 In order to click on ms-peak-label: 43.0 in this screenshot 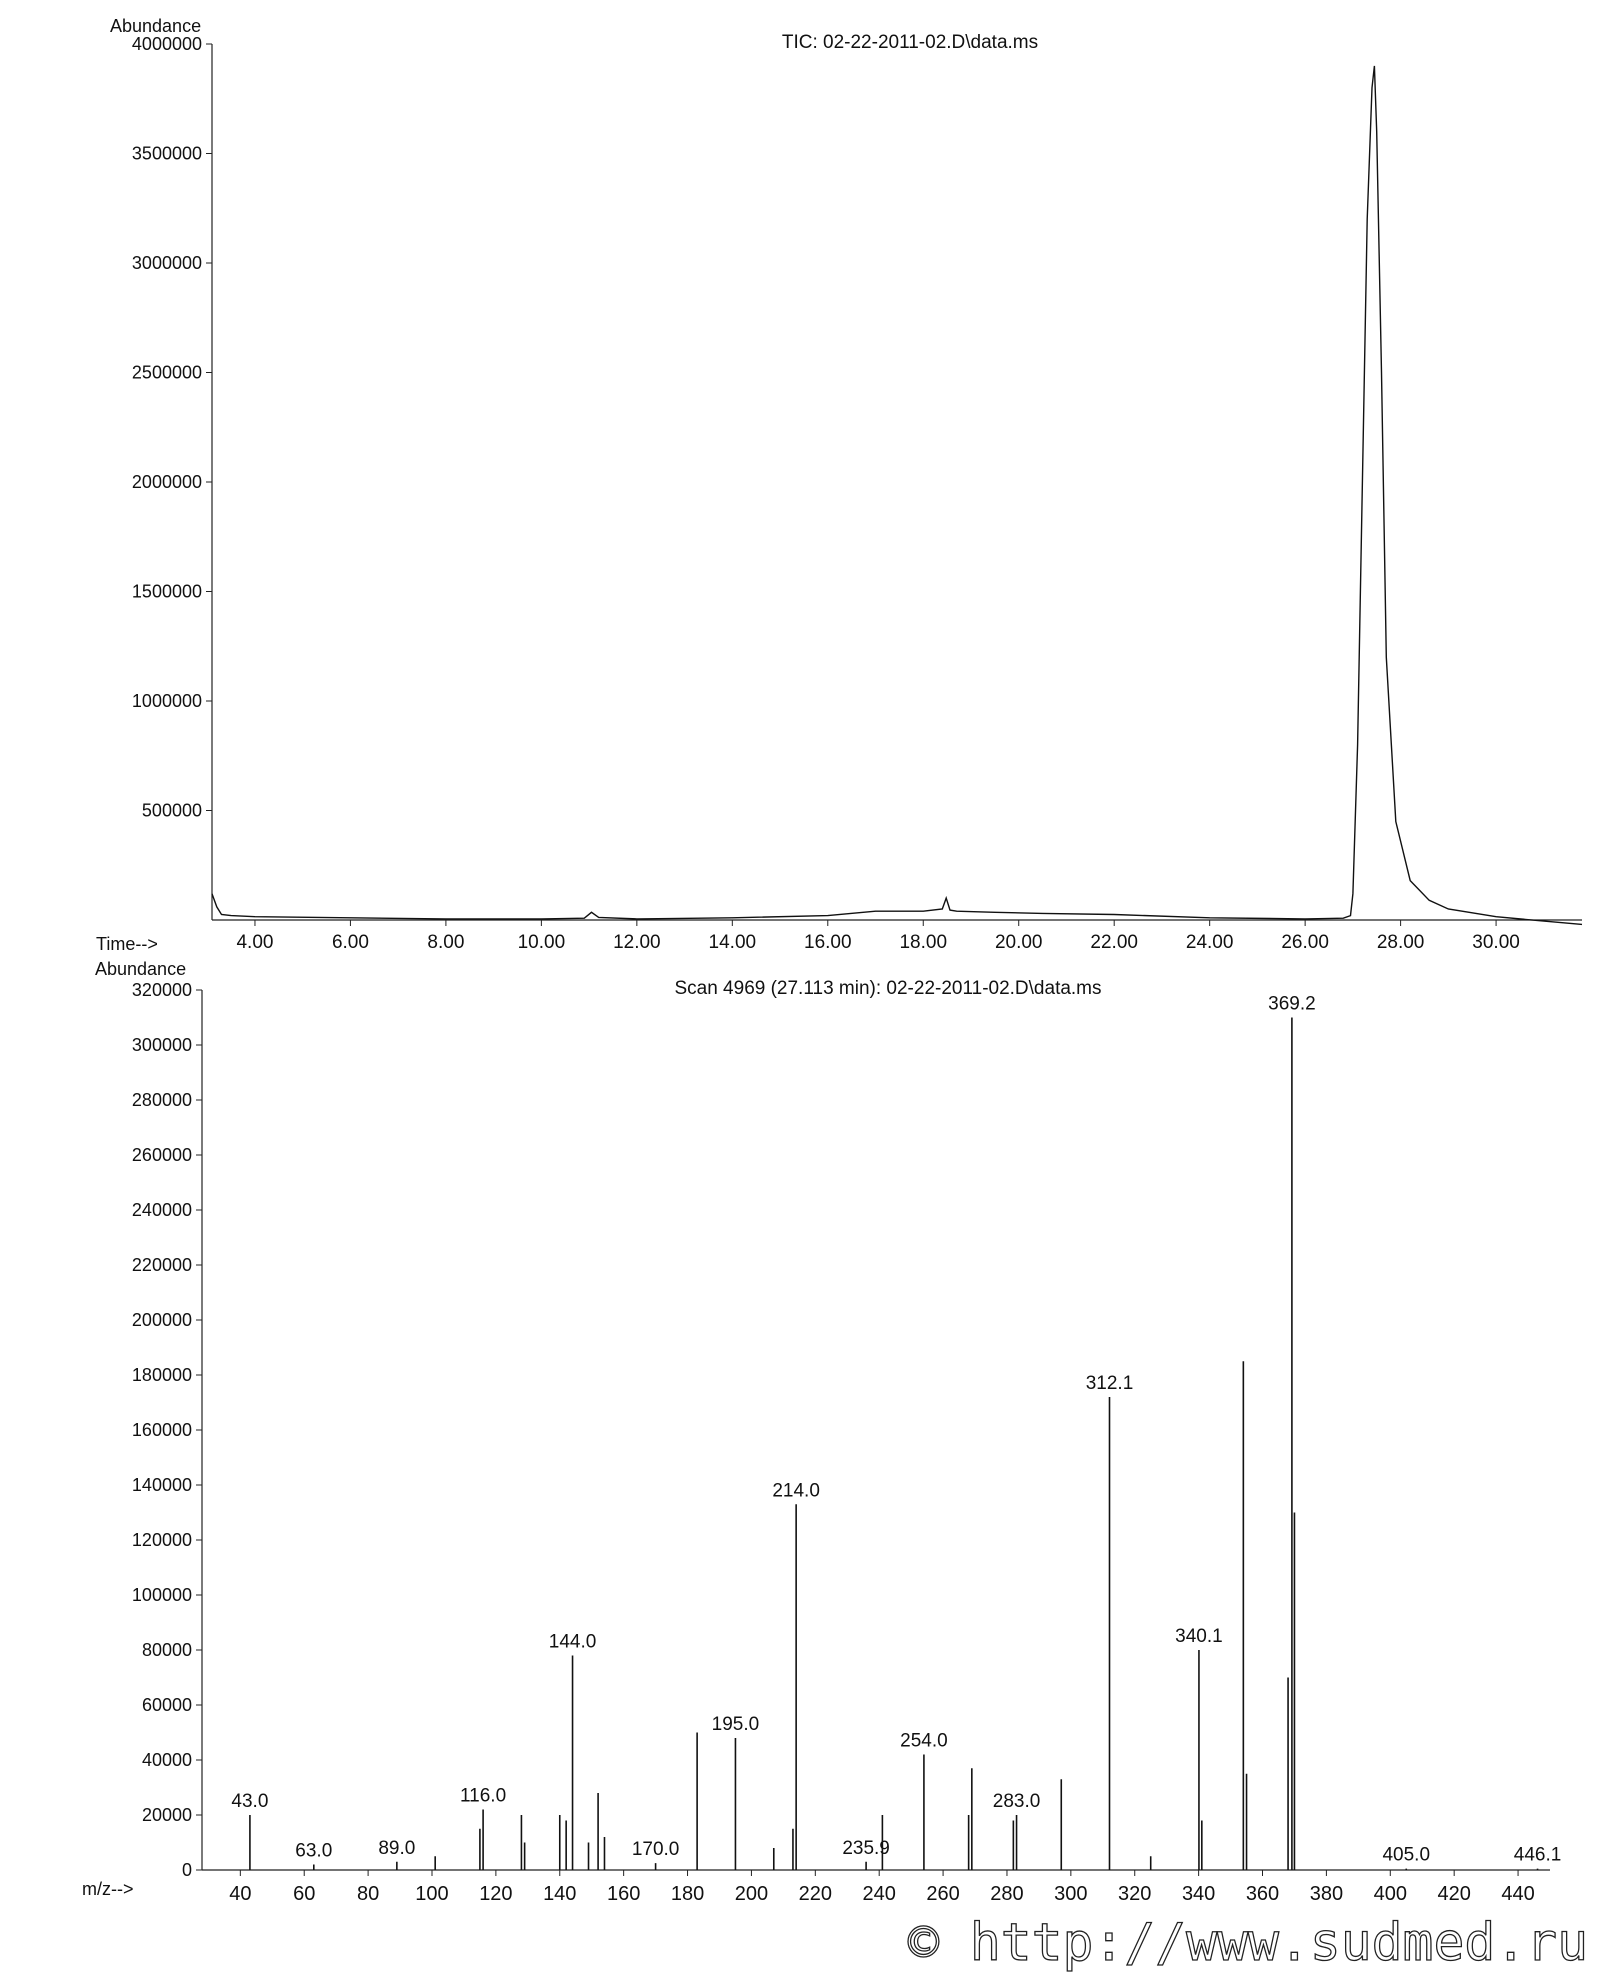, I will do `click(249, 1801)`.